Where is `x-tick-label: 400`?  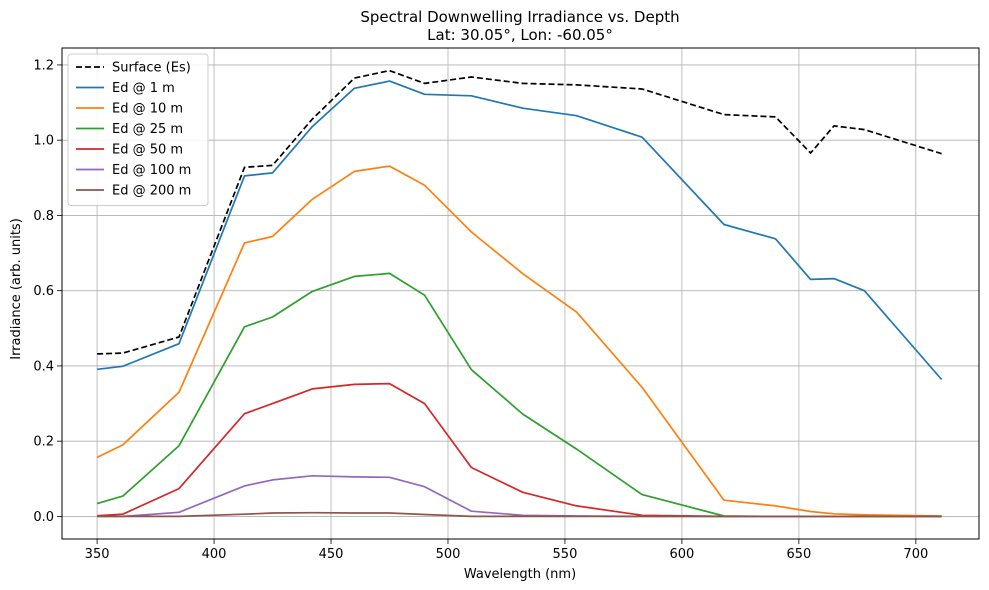
x-tick-label: 400 is located at coordinates (214, 554).